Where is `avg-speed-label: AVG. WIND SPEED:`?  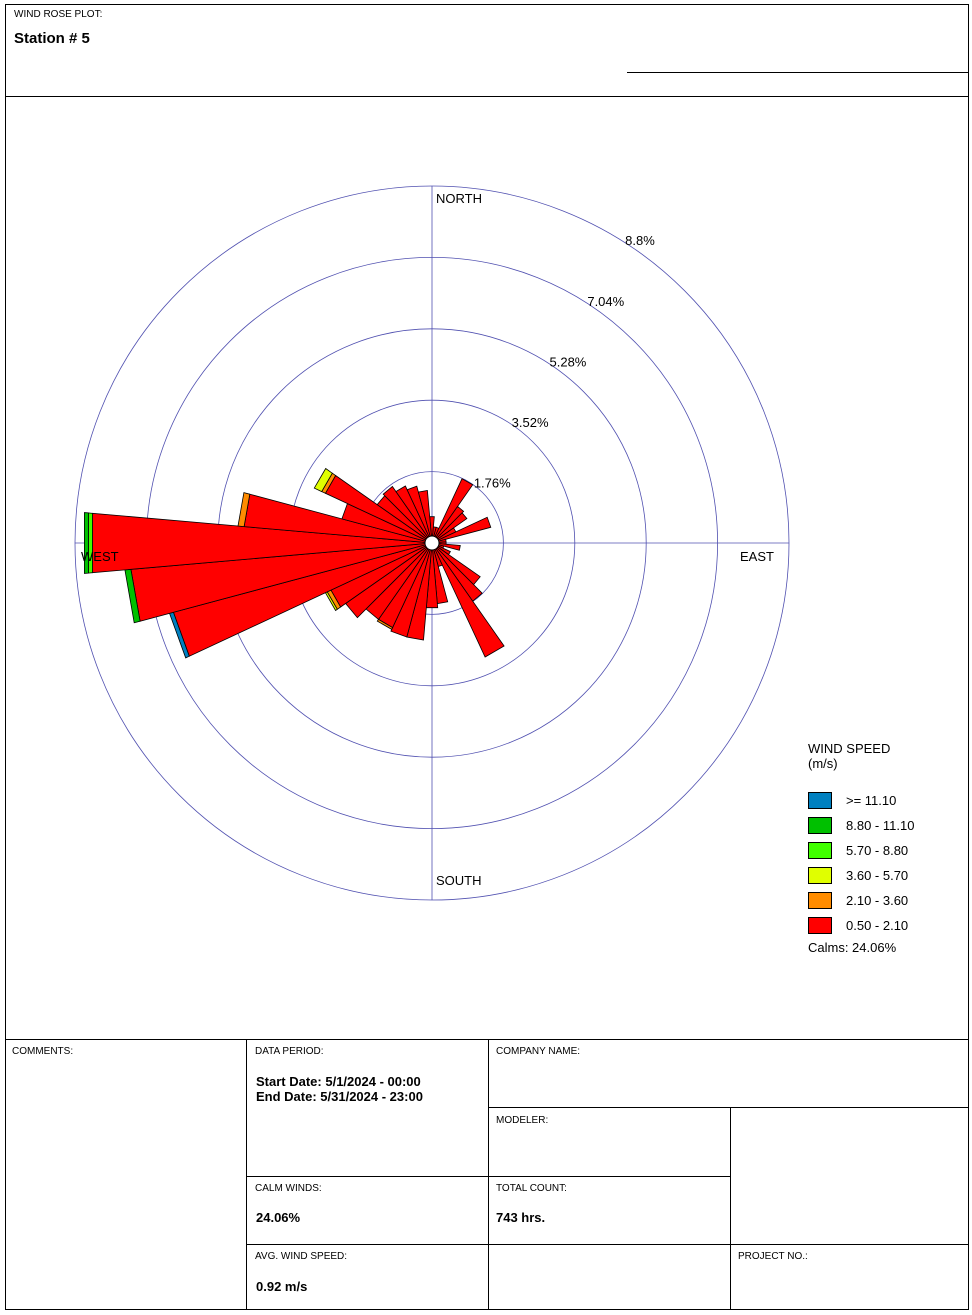 avg-speed-label: AVG. WIND SPEED: is located at coordinates (301, 1256).